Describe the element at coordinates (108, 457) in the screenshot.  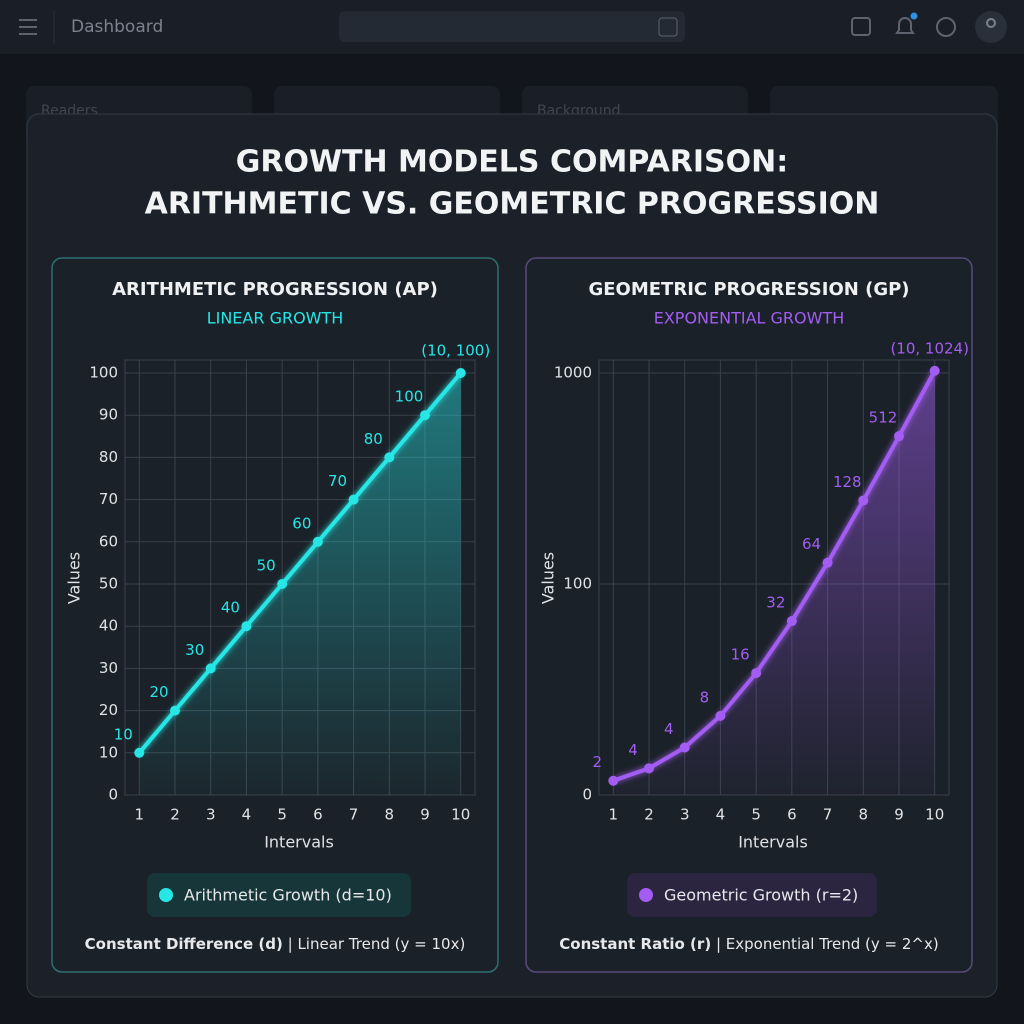
I see `y-tick-label: 80` at that location.